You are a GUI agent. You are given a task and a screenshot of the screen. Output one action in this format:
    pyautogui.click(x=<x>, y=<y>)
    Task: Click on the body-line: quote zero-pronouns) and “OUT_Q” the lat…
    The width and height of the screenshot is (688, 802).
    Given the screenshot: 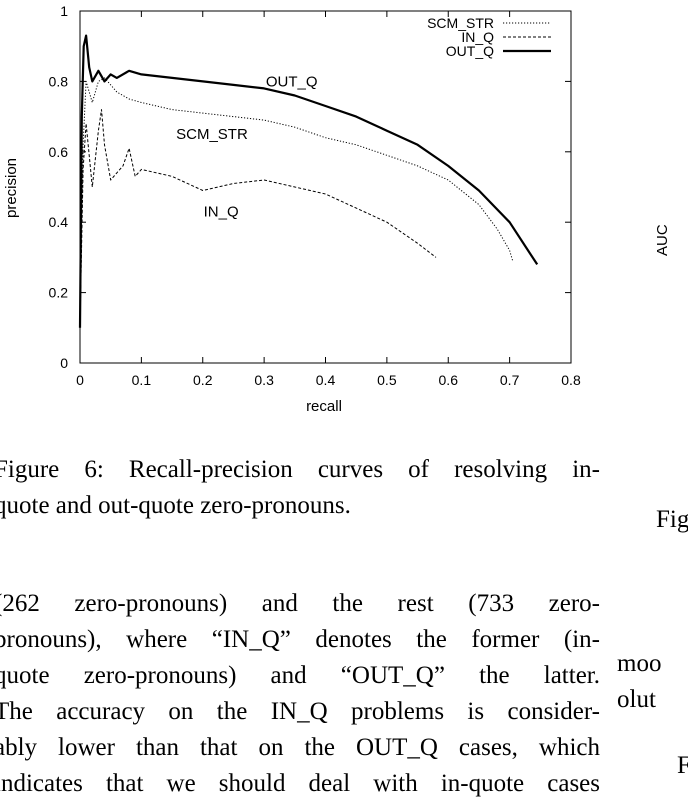 What is the action you would take?
    pyautogui.click(x=300, y=675)
    